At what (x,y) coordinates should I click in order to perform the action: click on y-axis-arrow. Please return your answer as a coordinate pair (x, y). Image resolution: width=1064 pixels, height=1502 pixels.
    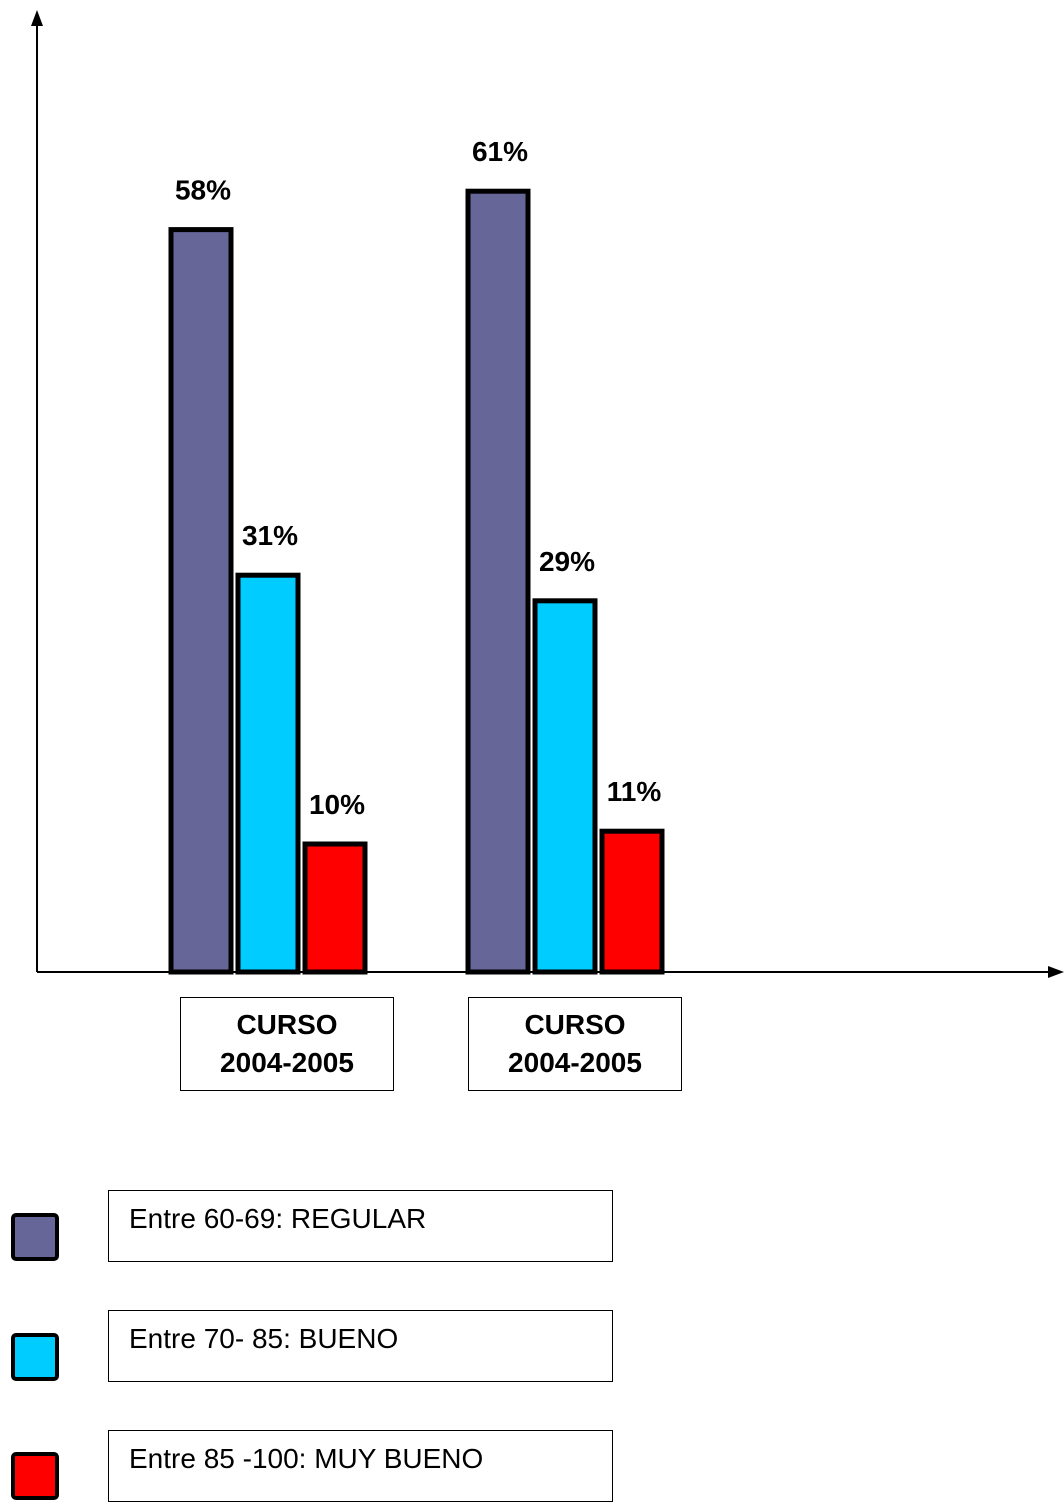
    Looking at the image, I should click on (37, 18).